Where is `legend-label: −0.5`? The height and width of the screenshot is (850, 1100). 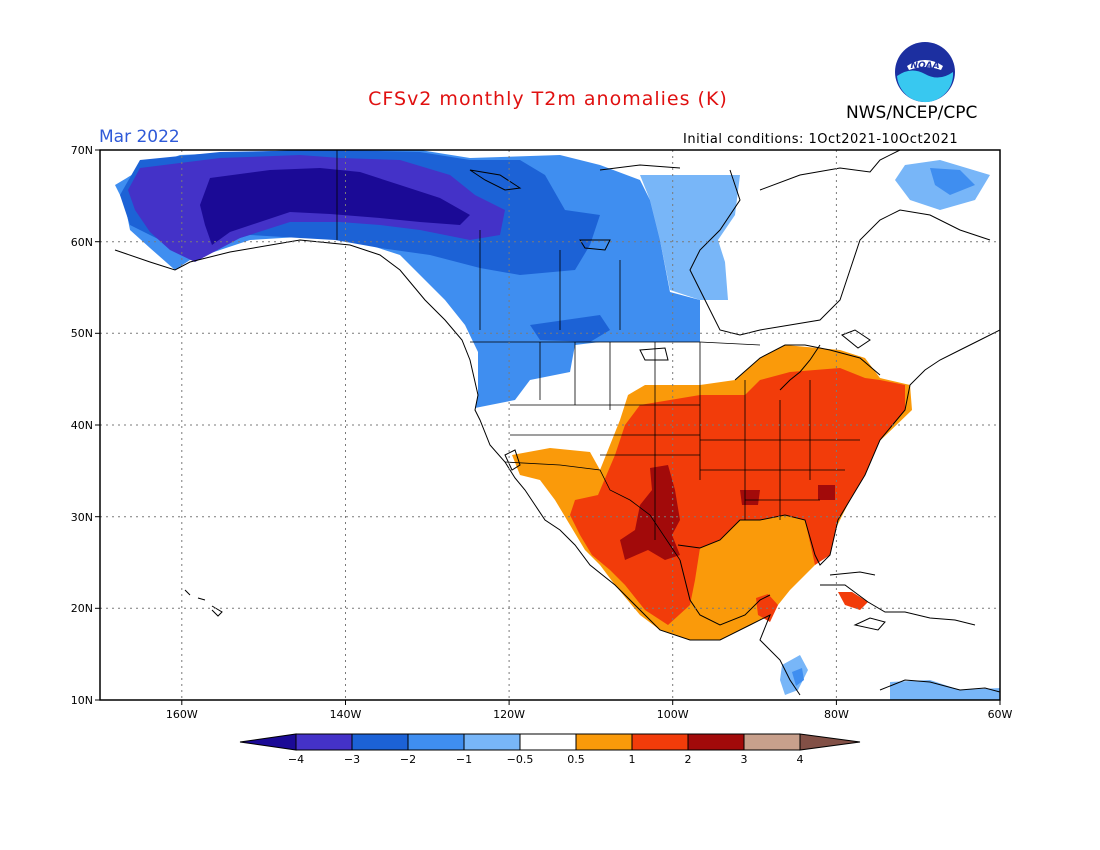
legend-label: −0.5 is located at coordinates (520, 759).